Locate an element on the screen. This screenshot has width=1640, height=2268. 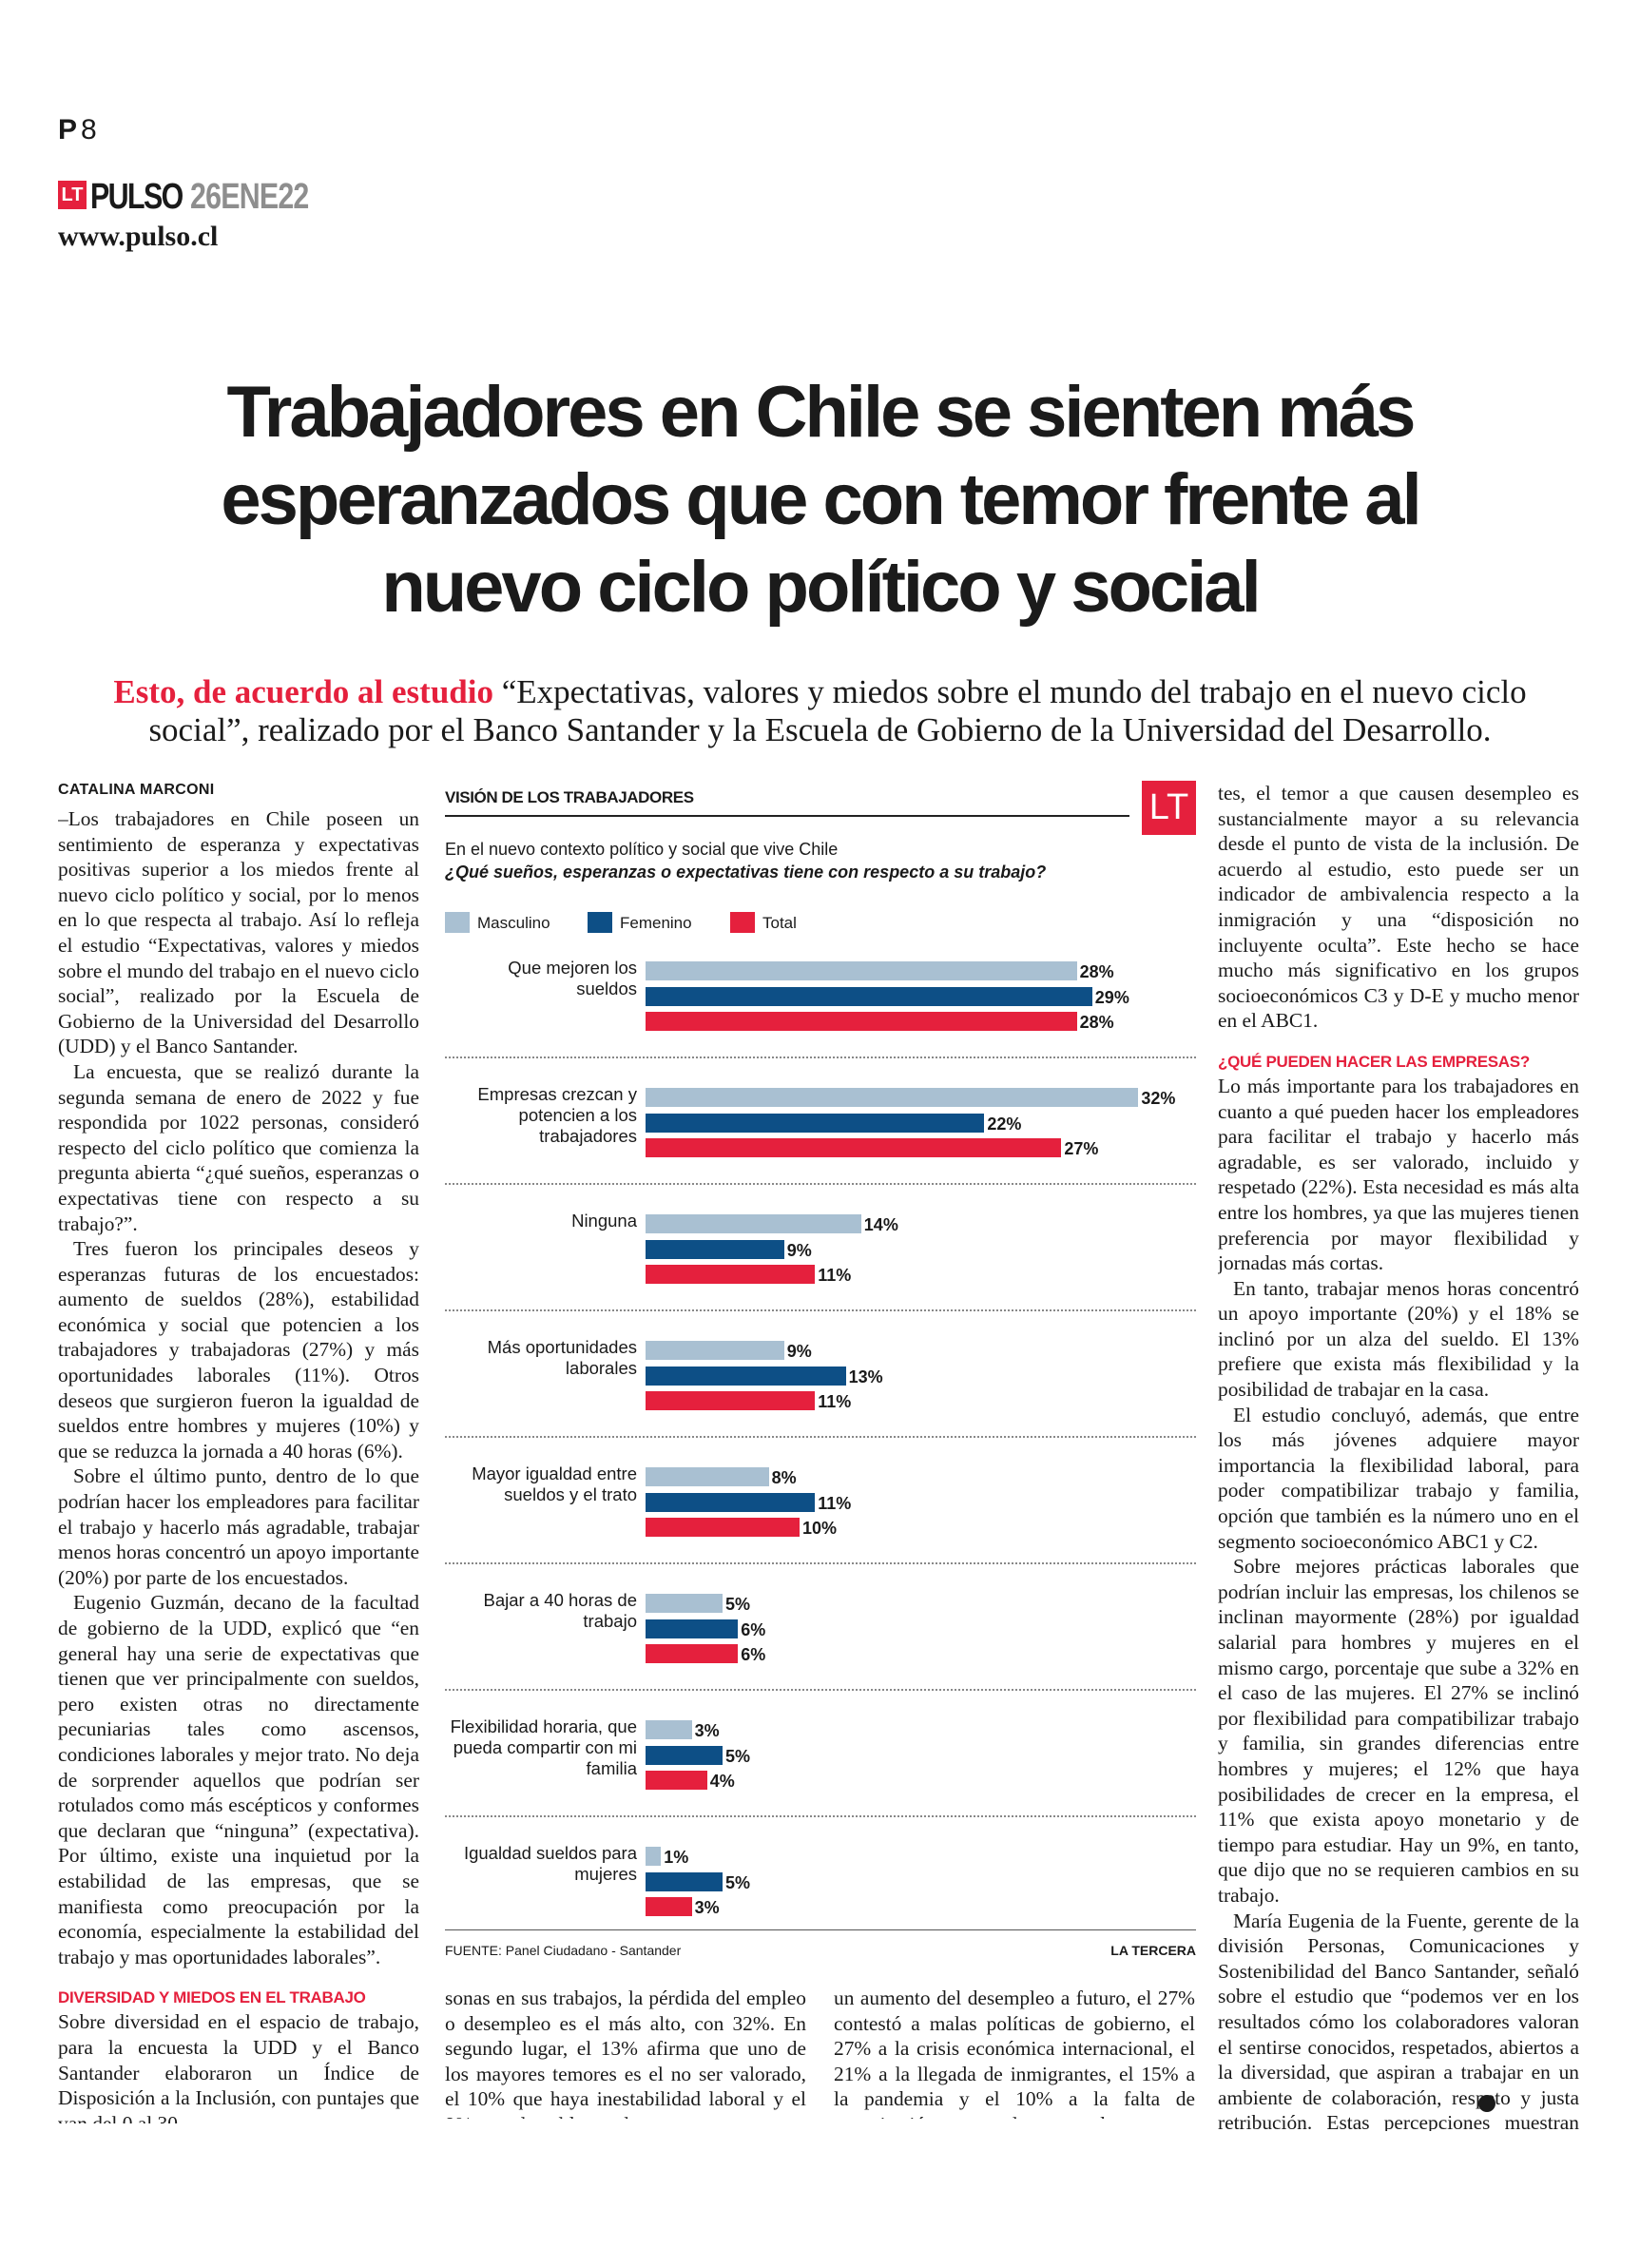
value-label: 32% is located at coordinates (1158, 1098).